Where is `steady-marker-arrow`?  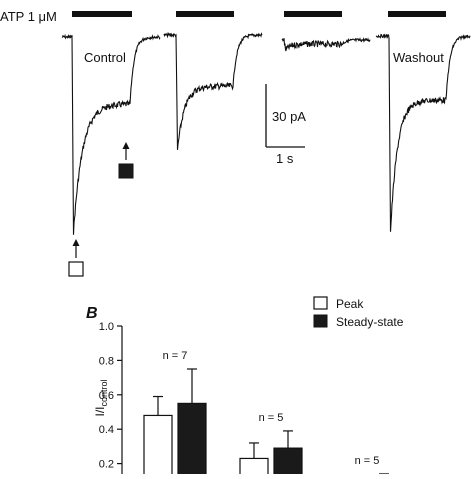
steady-marker-arrow is located at coordinates (126, 151).